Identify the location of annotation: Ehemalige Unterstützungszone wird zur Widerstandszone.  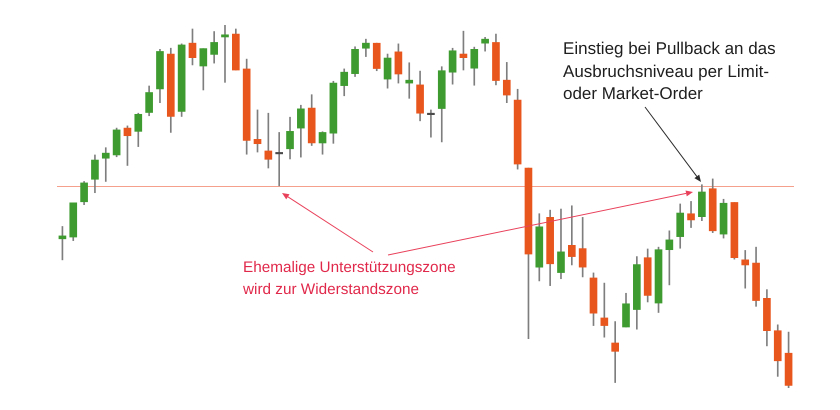
(350, 279).